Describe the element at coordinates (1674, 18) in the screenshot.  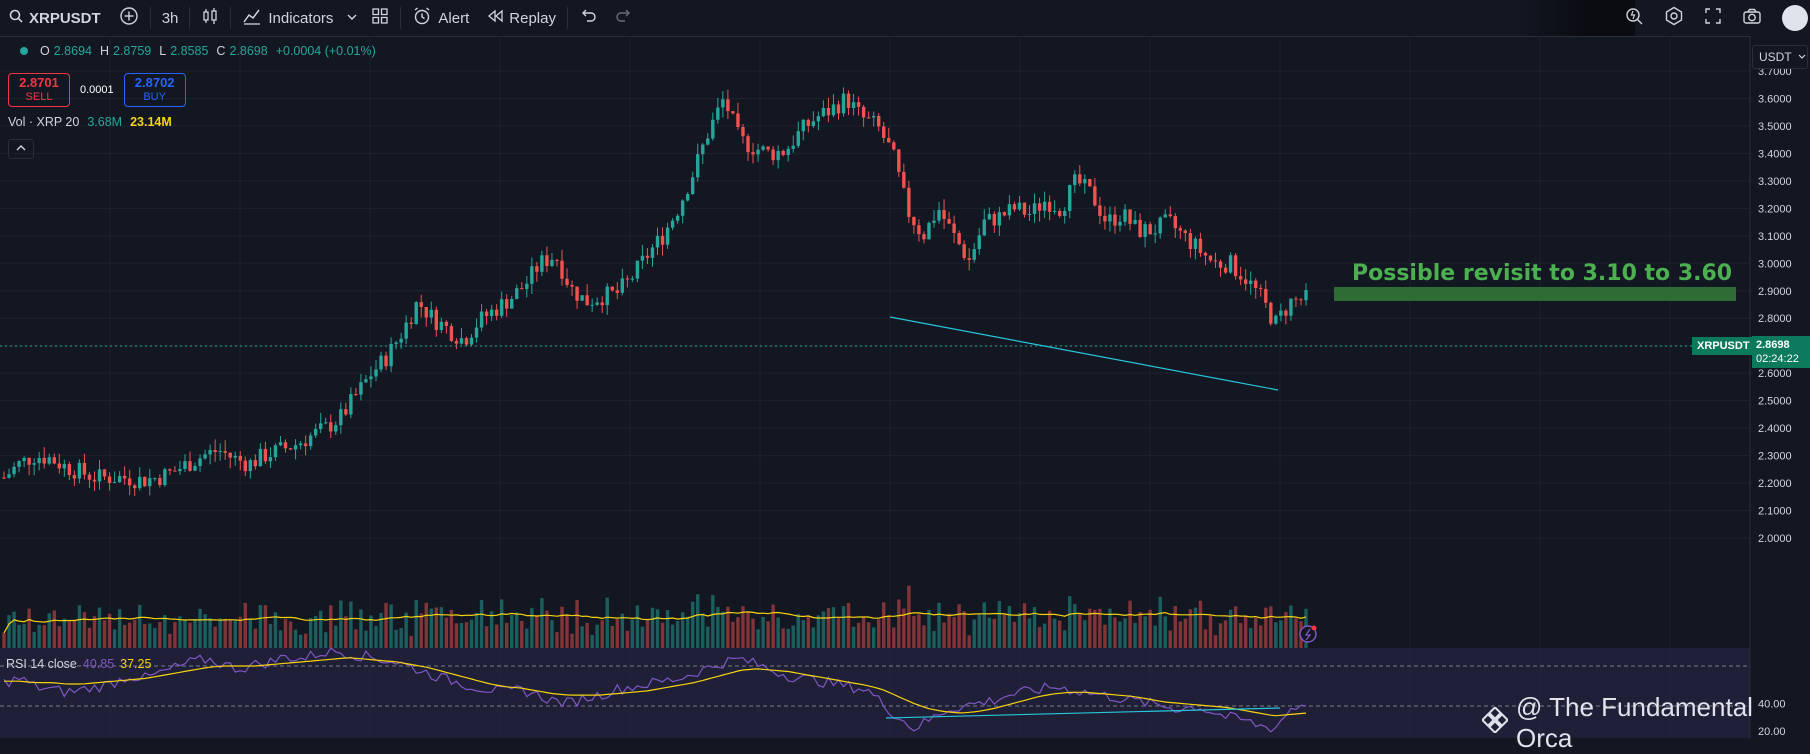
I see `settings-button` at that location.